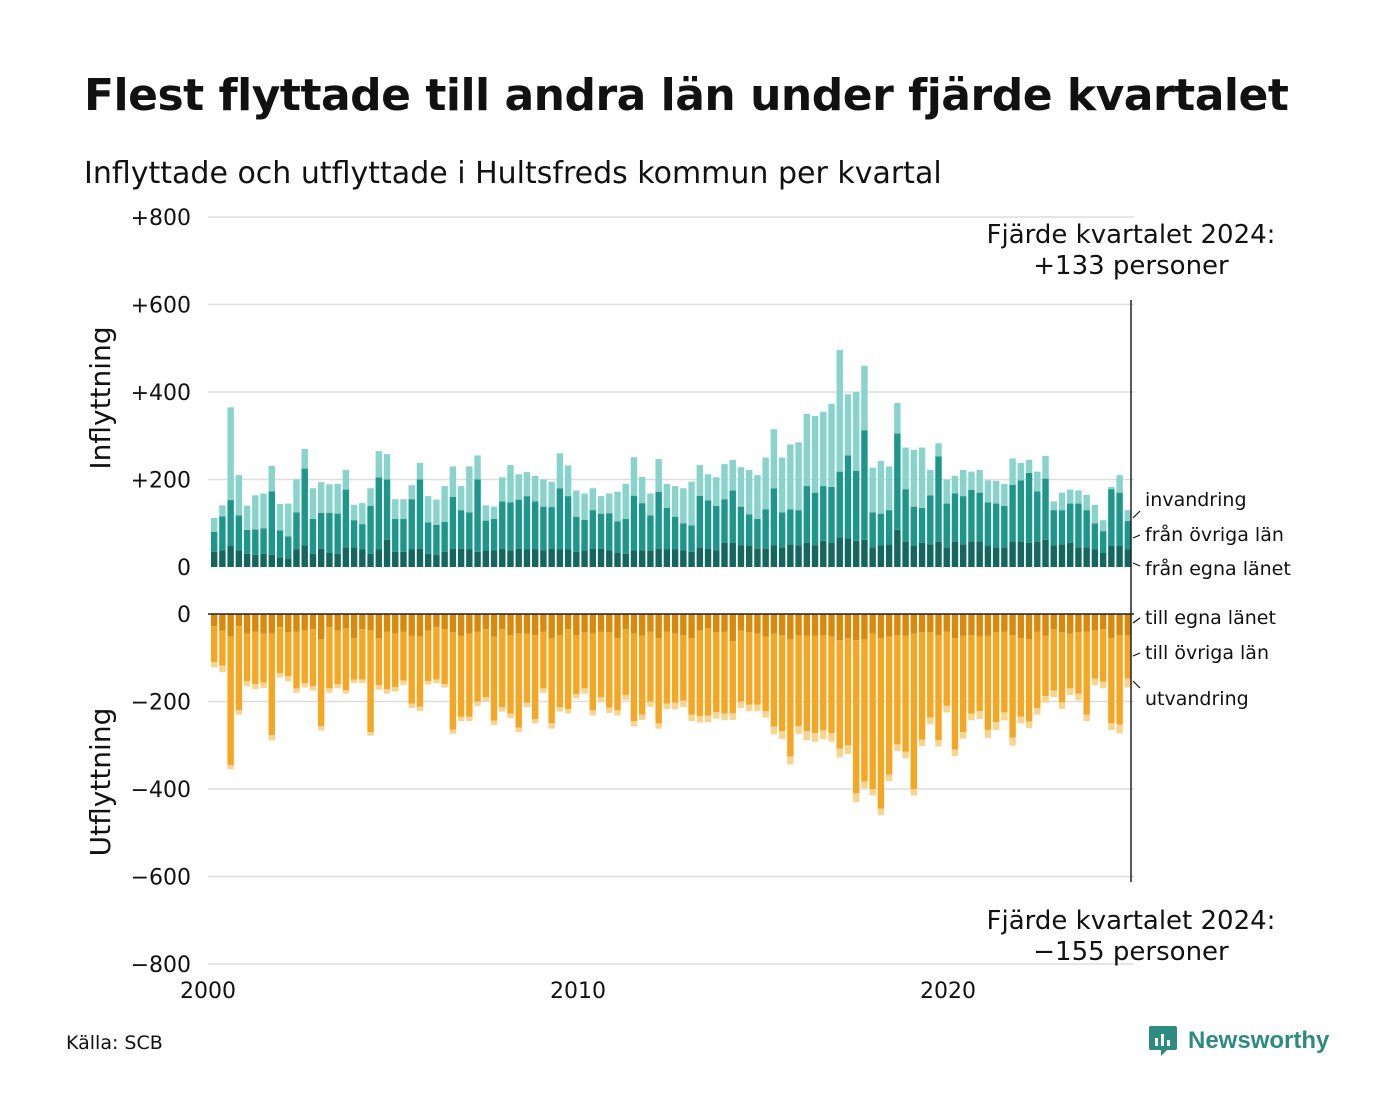 The image size is (1400, 1120). What do you see at coordinates (161, 306) in the screenshot?
I see `ytick-top-3: +600` at bounding box center [161, 306].